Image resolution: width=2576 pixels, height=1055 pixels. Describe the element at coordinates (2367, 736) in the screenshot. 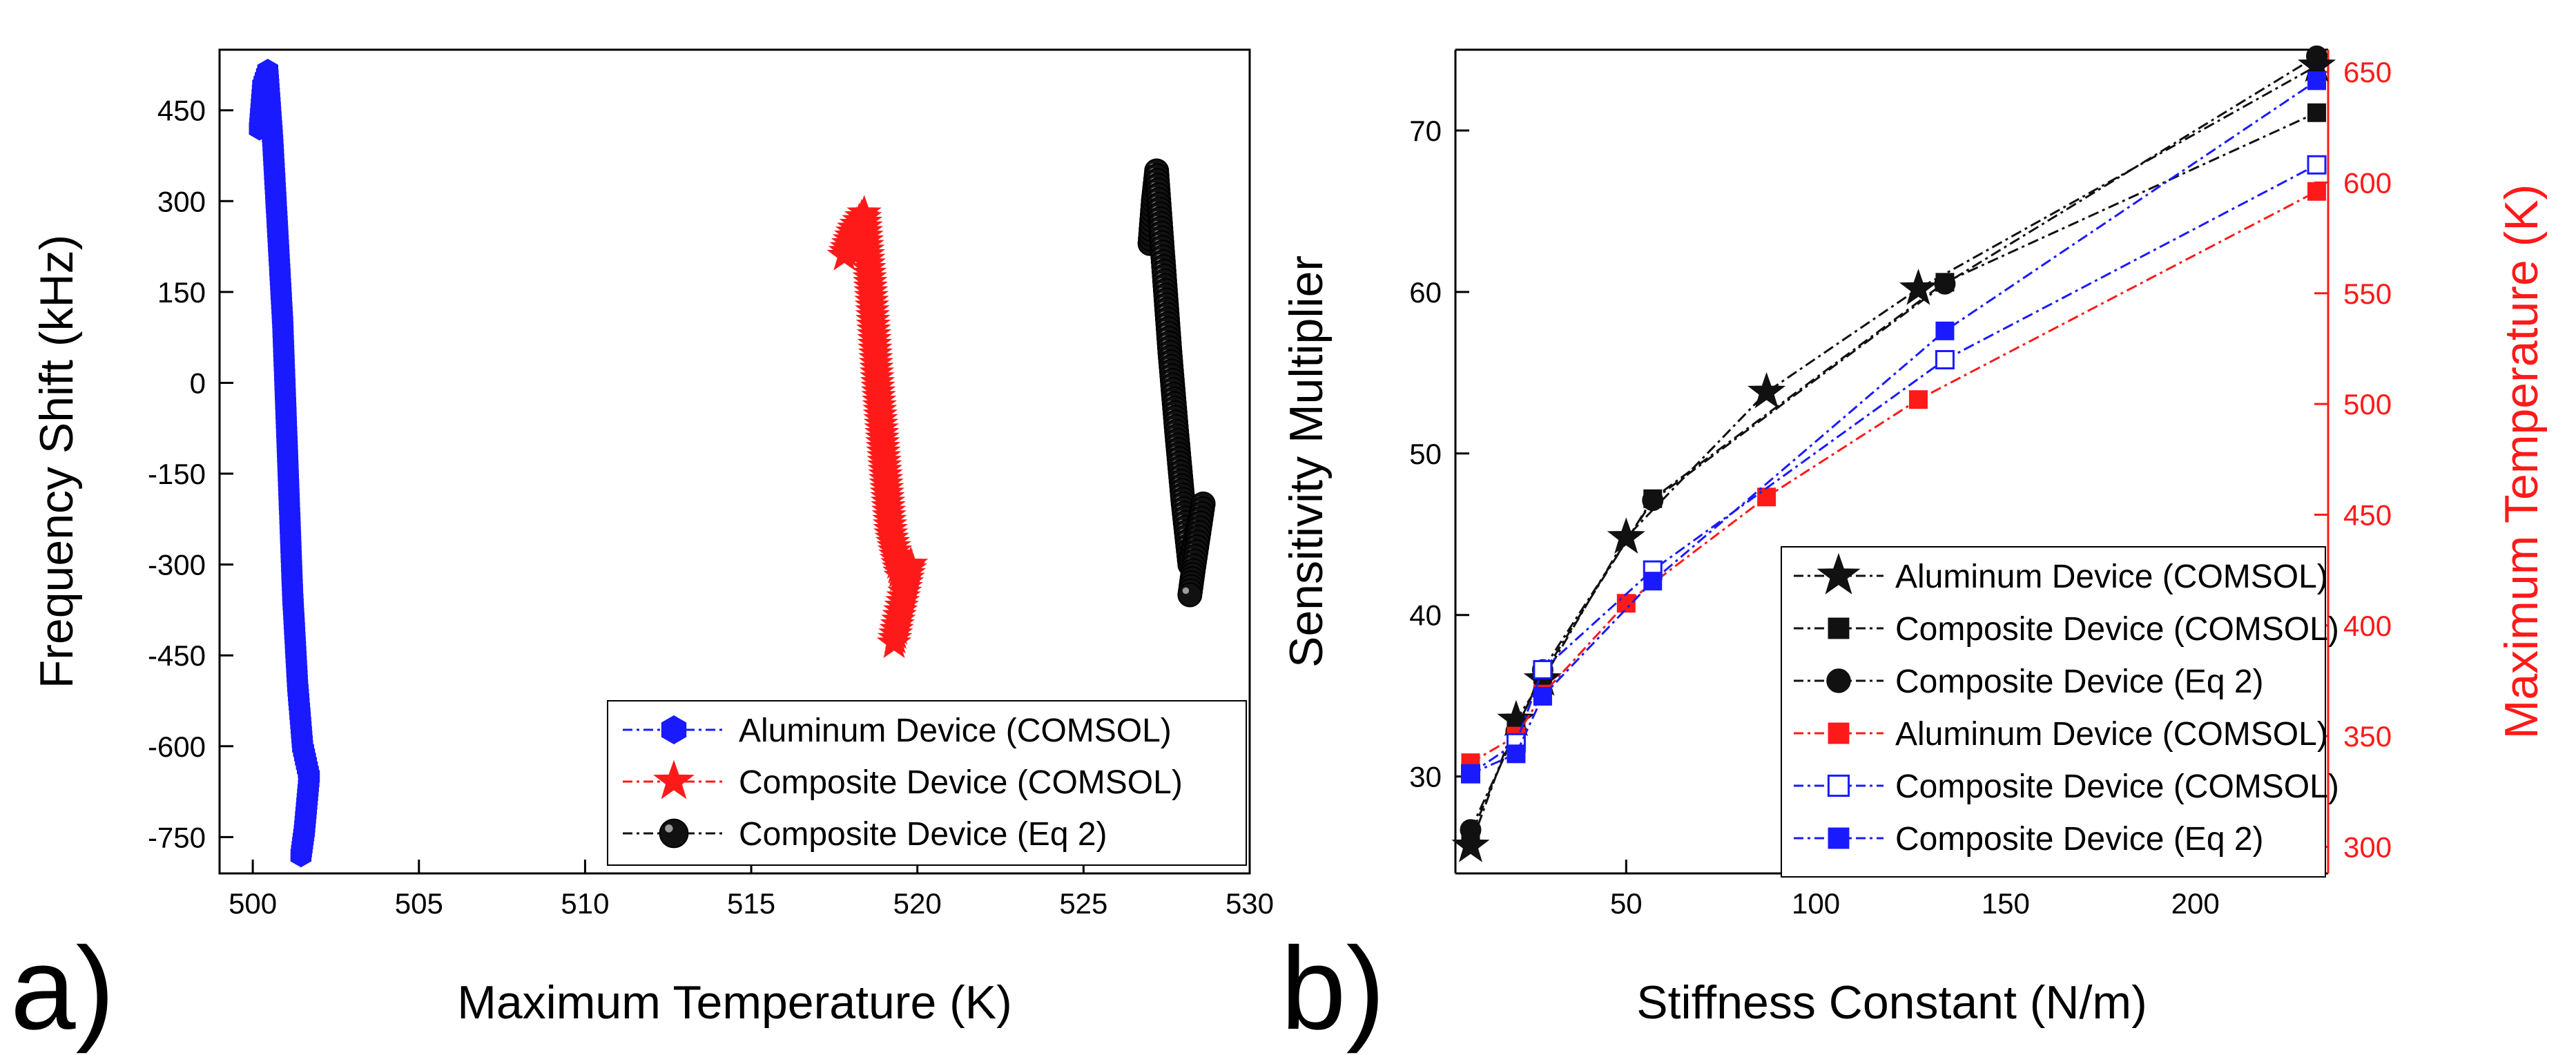

I see `y2-tick-label: 350` at that location.